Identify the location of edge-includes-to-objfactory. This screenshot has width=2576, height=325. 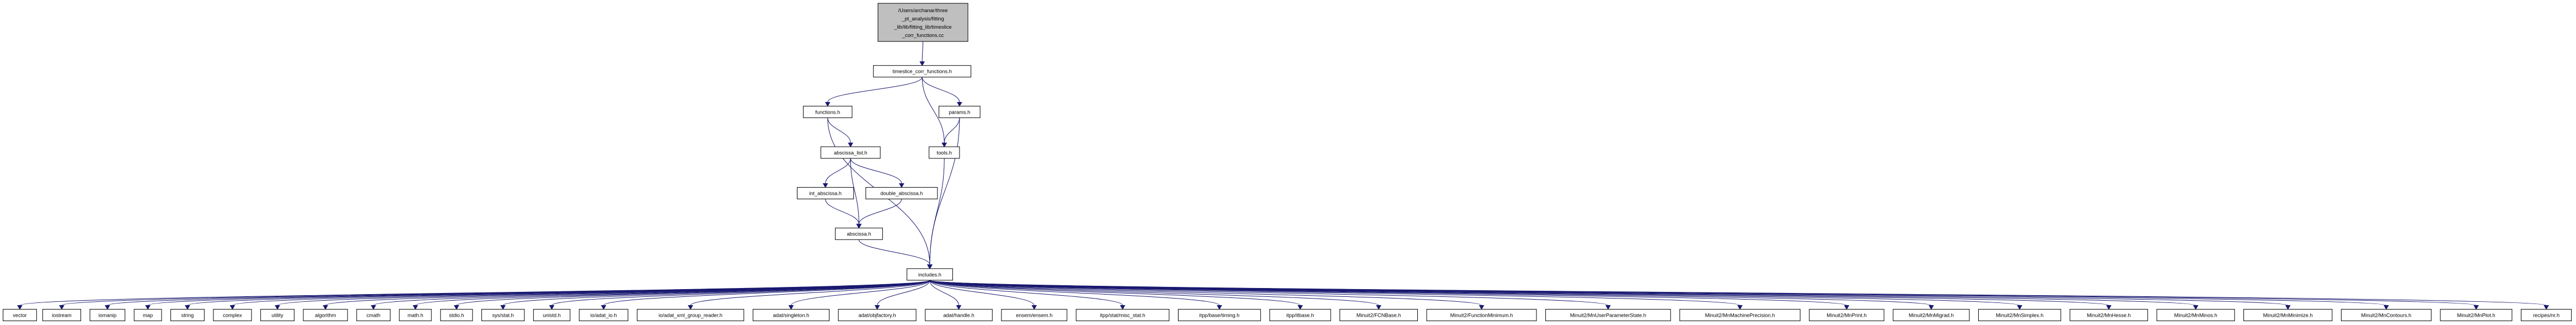
(903, 293).